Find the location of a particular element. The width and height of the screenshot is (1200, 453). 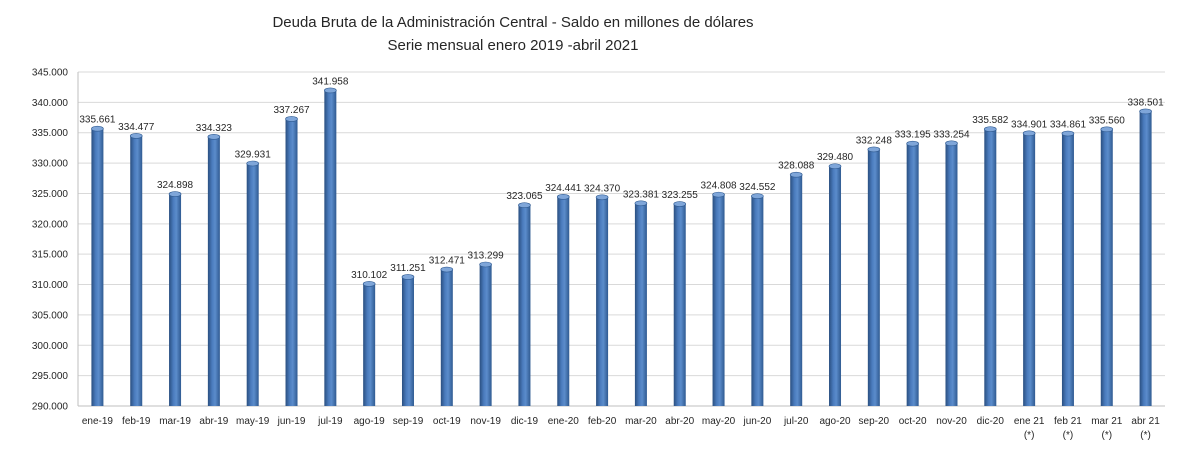

x-tick-label: mar-20 is located at coordinates (641, 421).